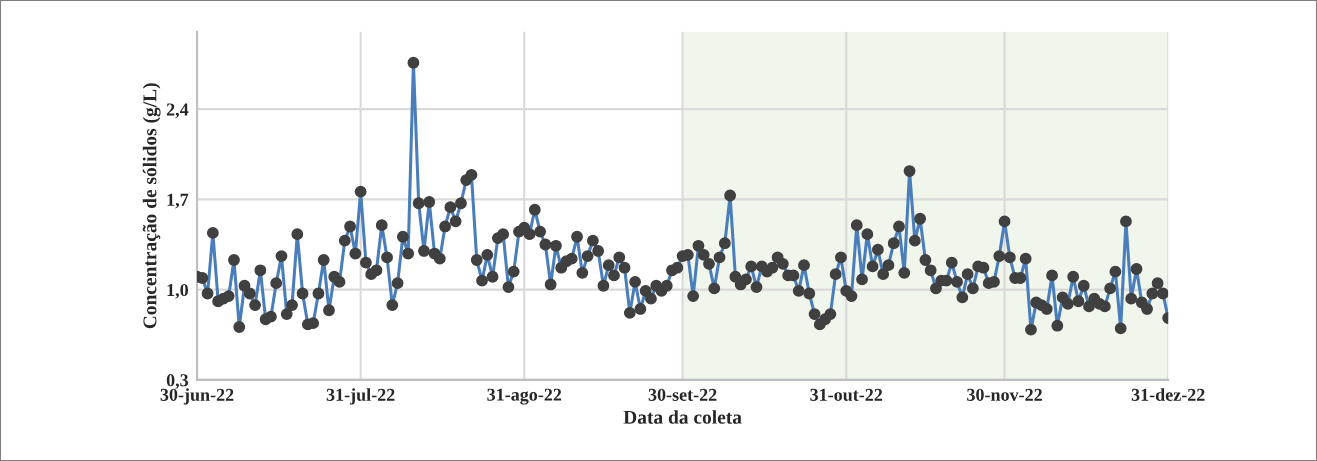 The height and width of the screenshot is (461, 1317). What do you see at coordinates (682, 394) in the screenshot?
I see `x-tick-label: 30-set-22` at bounding box center [682, 394].